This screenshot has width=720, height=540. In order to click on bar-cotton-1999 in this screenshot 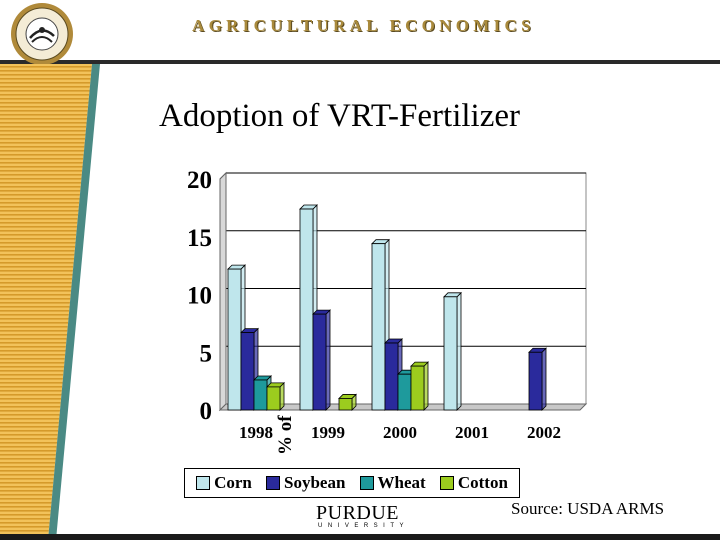, I will do `click(345, 404)`.